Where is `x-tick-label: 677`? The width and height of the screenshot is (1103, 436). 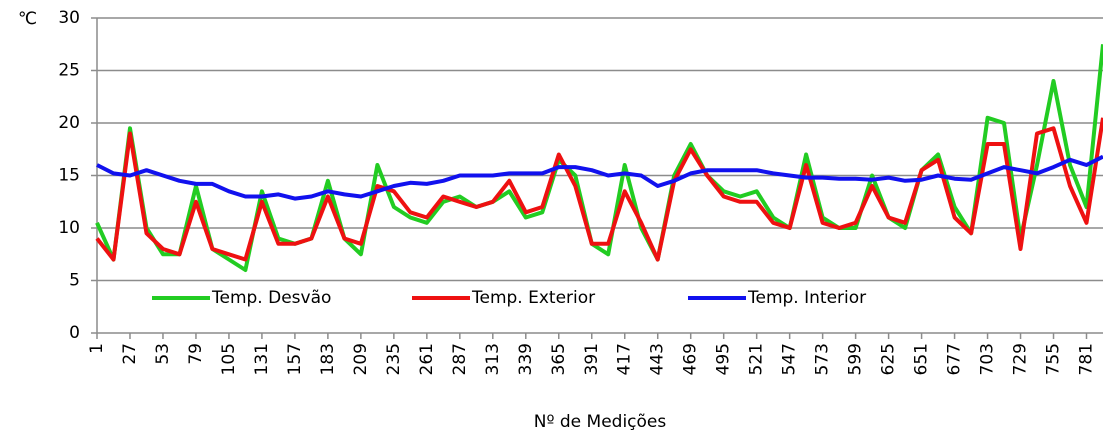 x-tick-label: 677 is located at coordinates (955, 359).